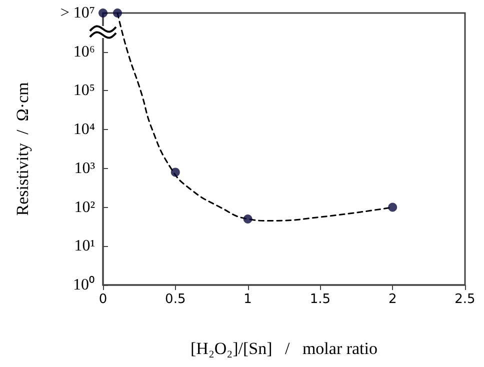 This screenshot has width=484, height=367. What do you see at coordinates (103, 299) in the screenshot?
I see `x-tick-label: 0` at bounding box center [103, 299].